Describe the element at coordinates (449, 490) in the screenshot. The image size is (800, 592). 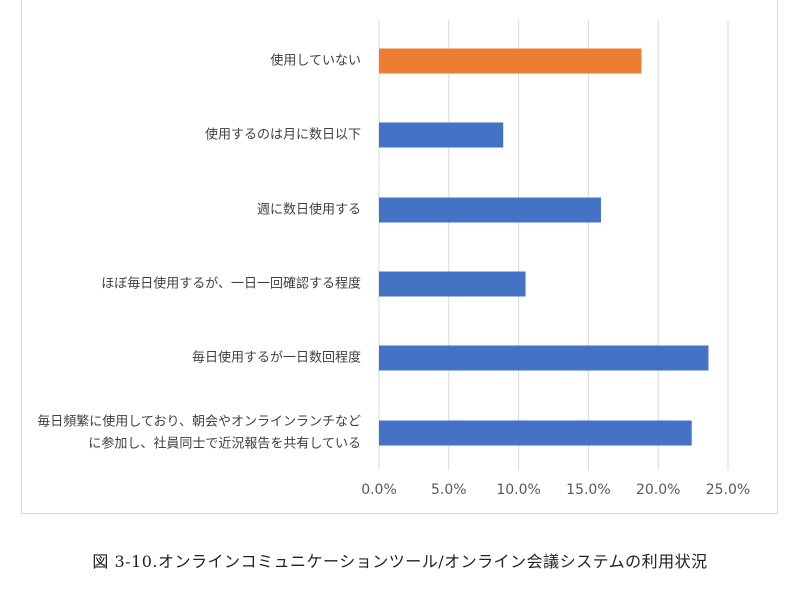
I see `x-tick-label: 5.0%` at that location.